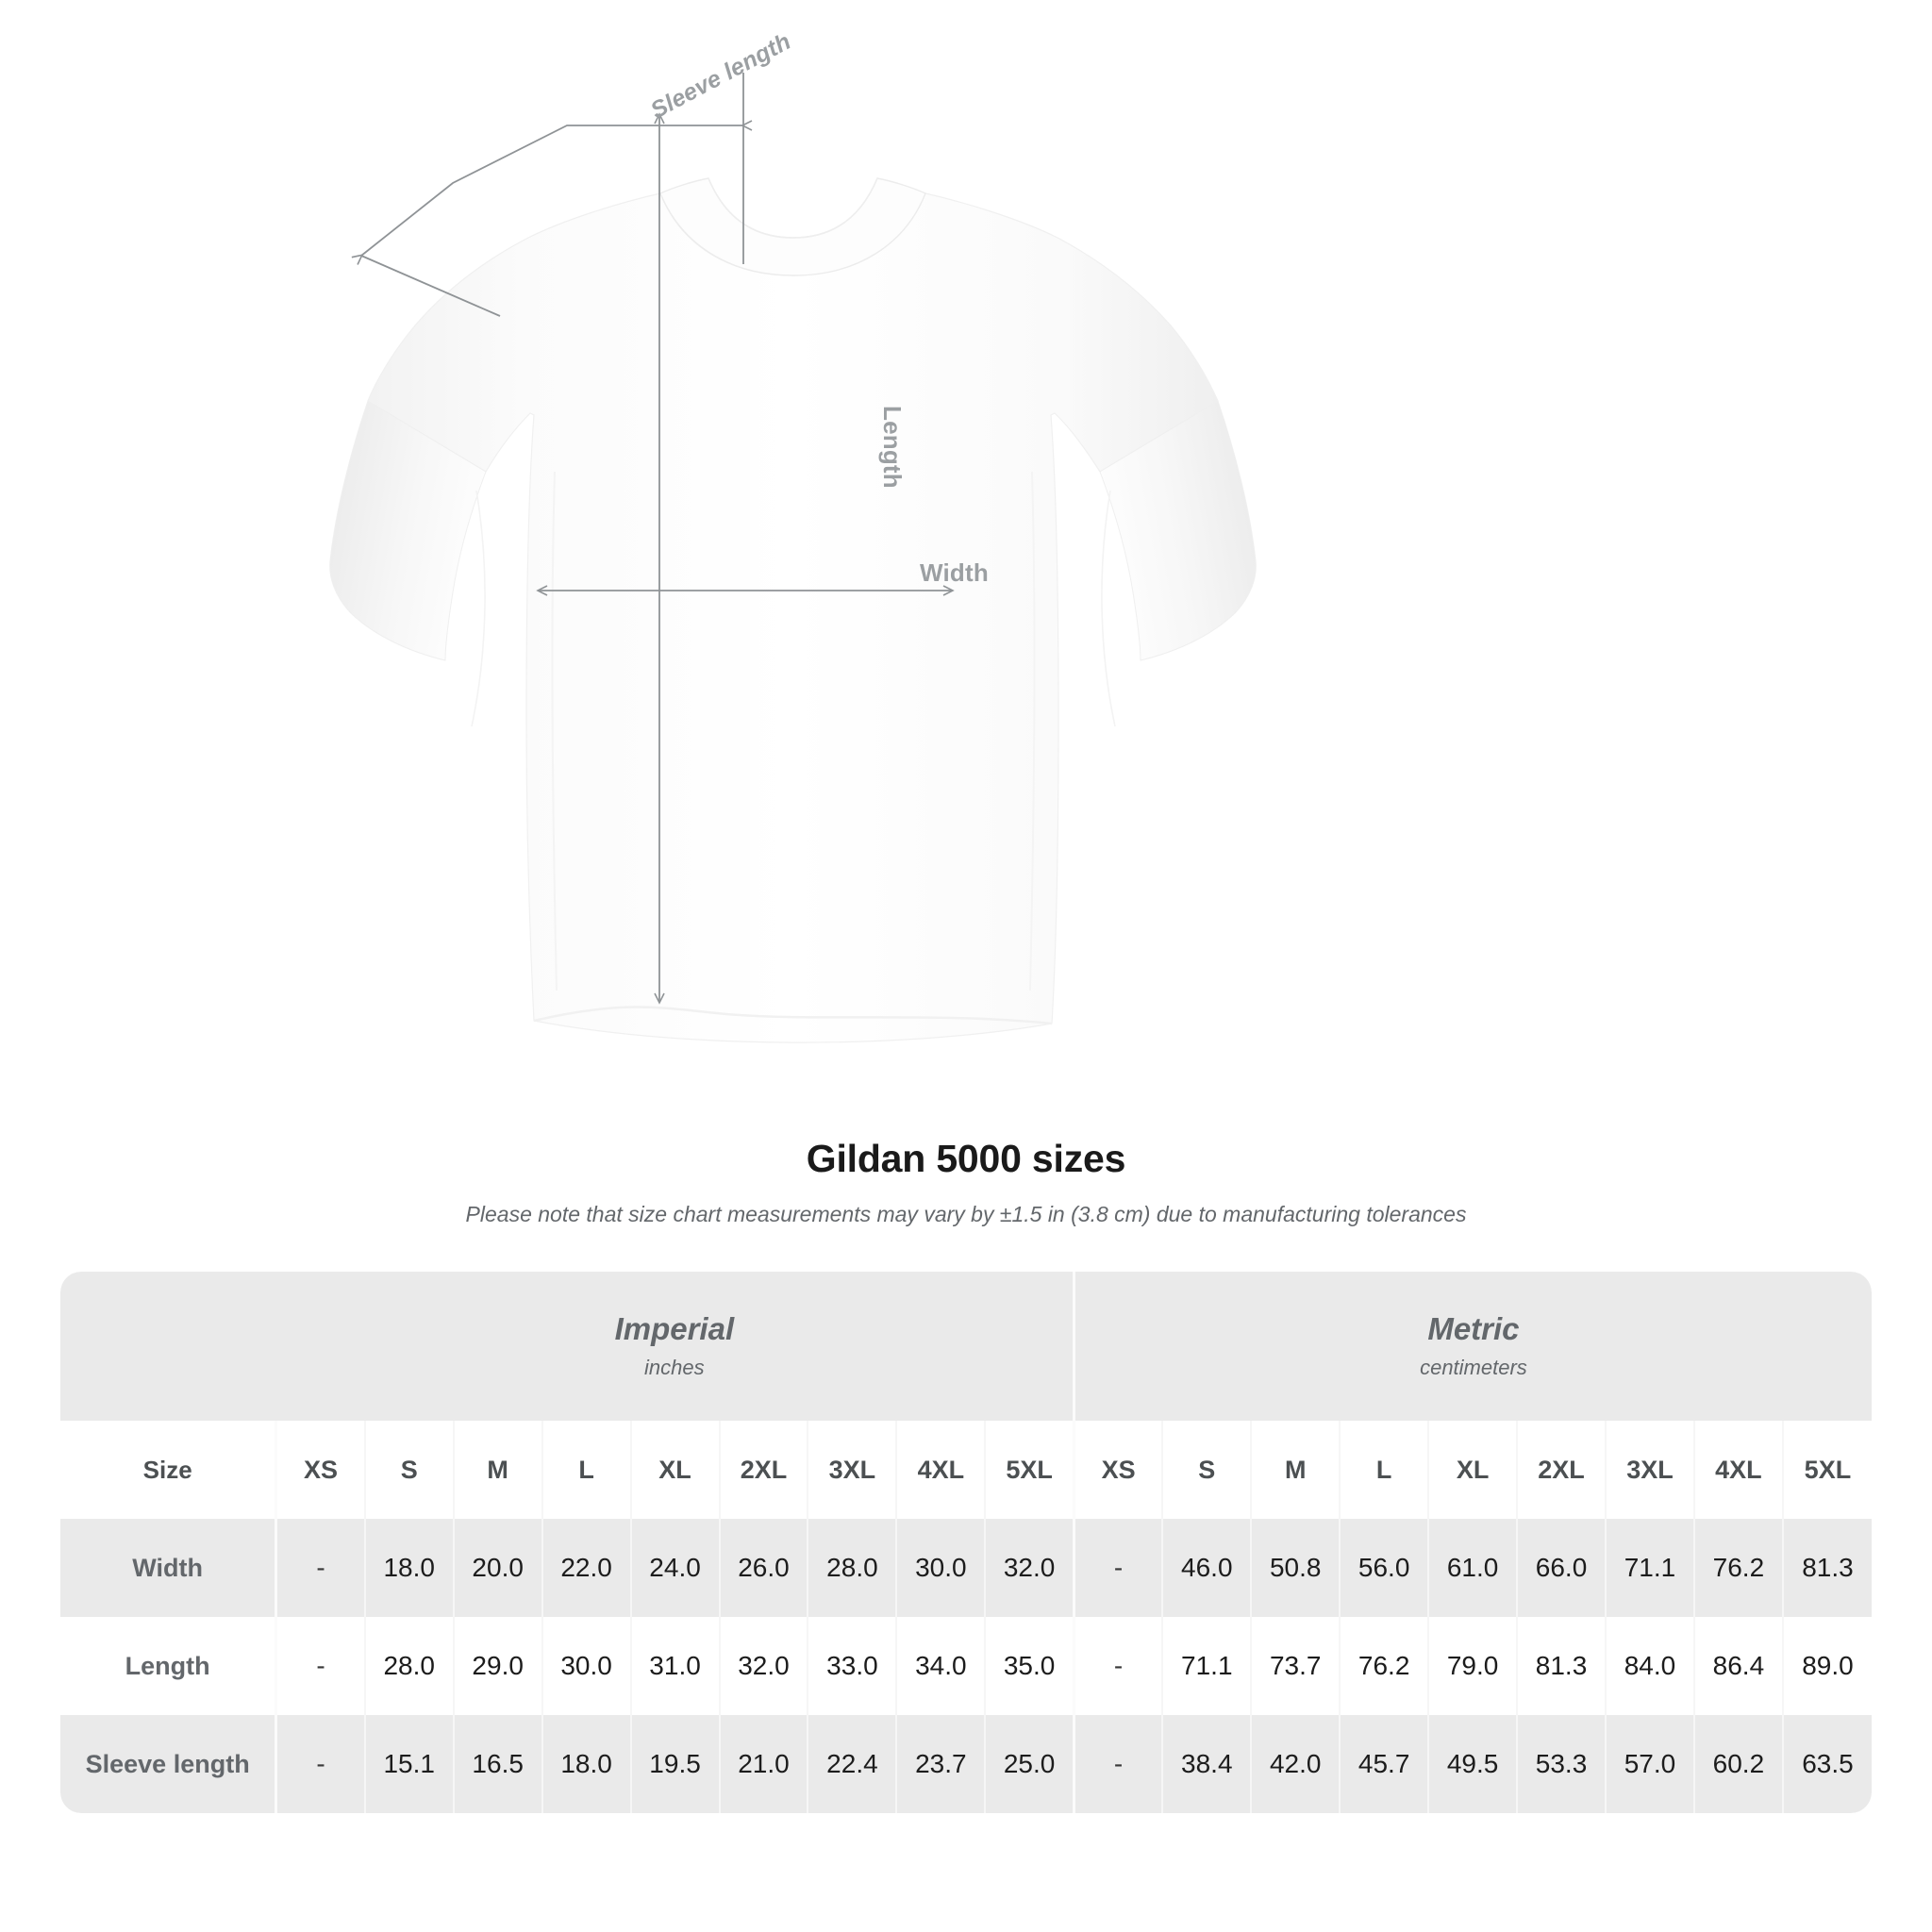 This screenshot has height=1932, width=1932. I want to click on cell-width-metric-3xl-text: 71.1, so click(1650, 1567).